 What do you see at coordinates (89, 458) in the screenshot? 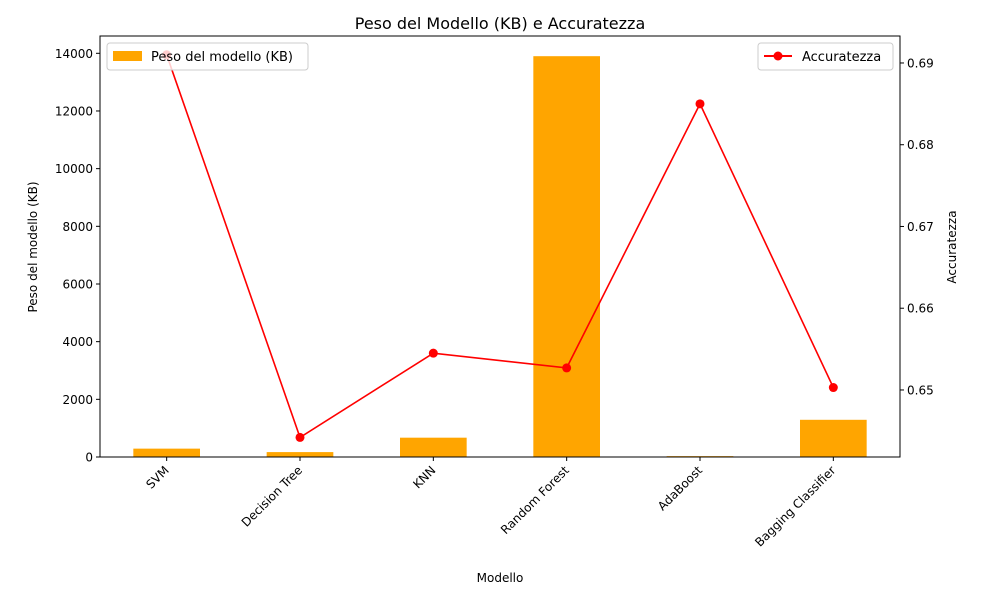
I see `left-tick-label: 0` at bounding box center [89, 458].